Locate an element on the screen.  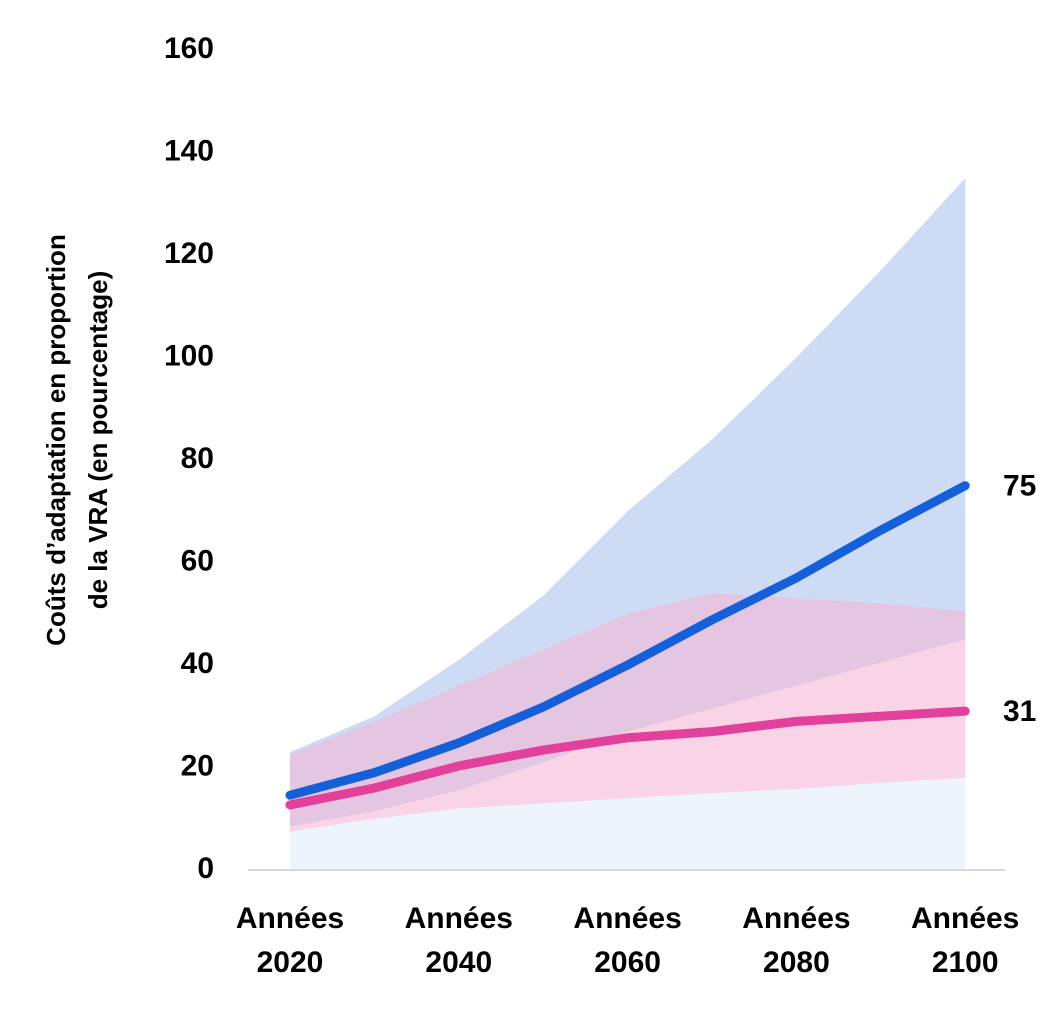
x-tick-label-line: 2040 is located at coordinates (458, 962).